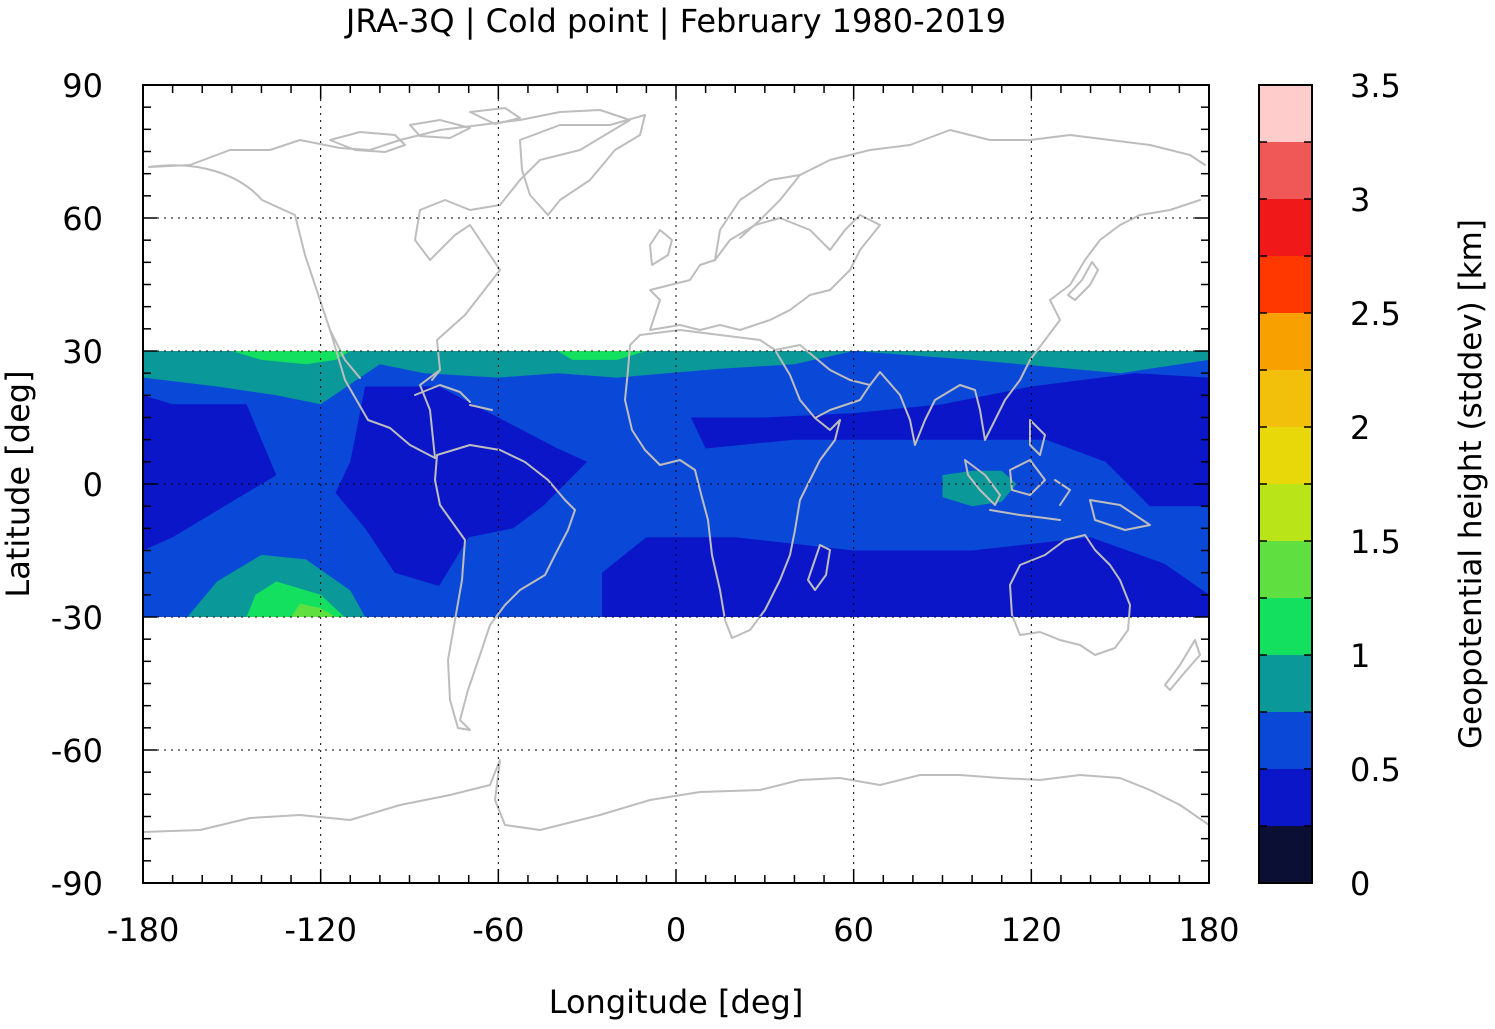 This screenshot has width=1495, height=1029. I want to click on colorbar: 0 0.5 1 1.5 2 2.5 3 3.5, so click(1329, 485).